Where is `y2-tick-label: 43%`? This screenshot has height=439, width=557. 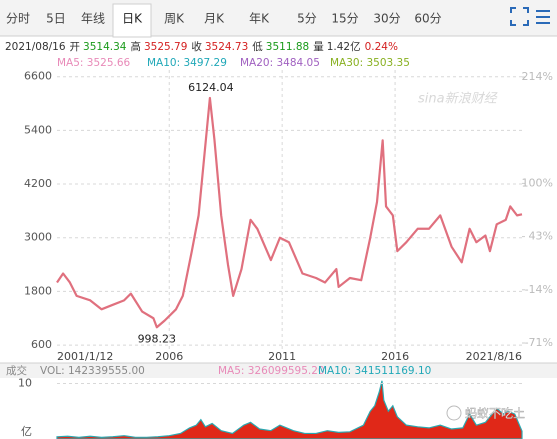 y2-tick-label: 43% is located at coordinates (541, 236).